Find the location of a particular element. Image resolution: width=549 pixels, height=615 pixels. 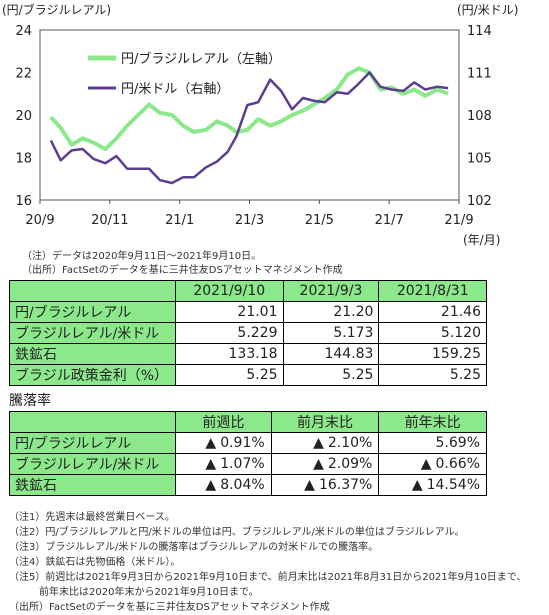

cell-value: 21.46 is located at coordinates (432, 312).